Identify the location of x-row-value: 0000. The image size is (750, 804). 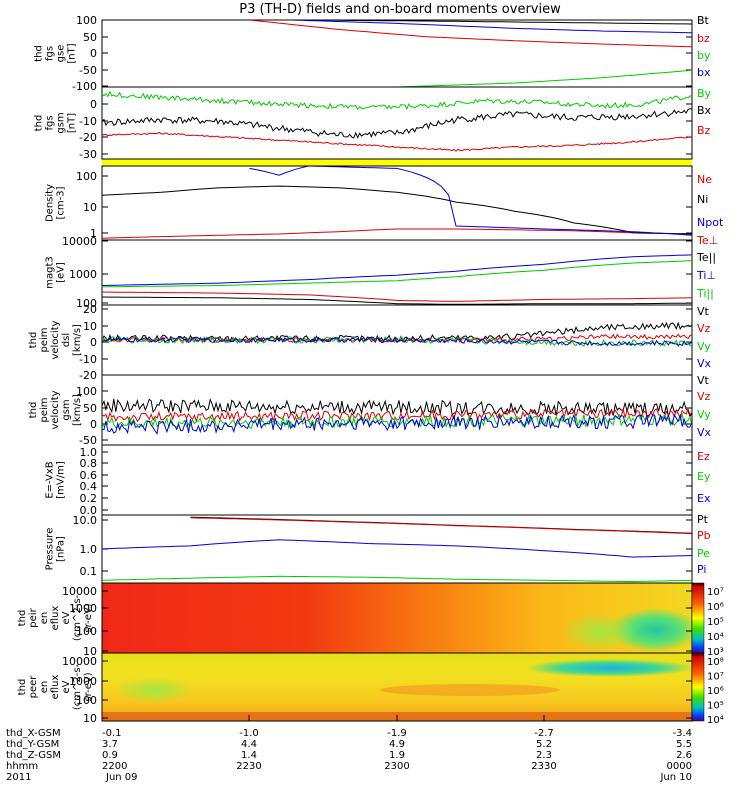
(679, 766).